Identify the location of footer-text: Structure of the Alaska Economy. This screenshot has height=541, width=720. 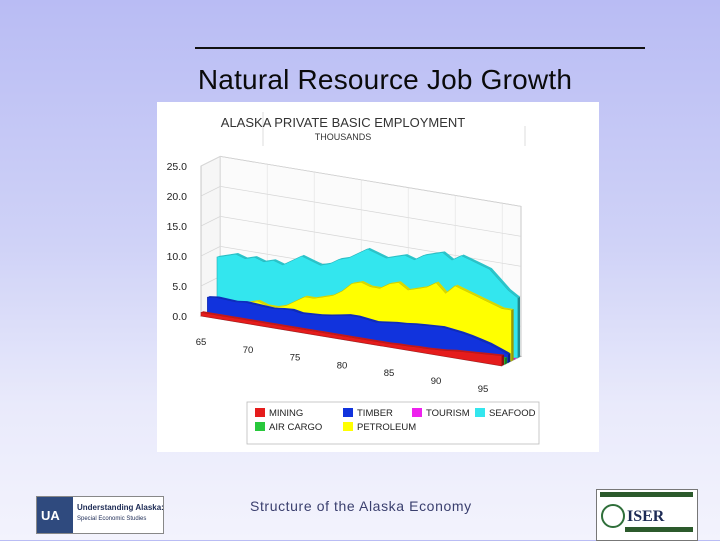
(361, 506).